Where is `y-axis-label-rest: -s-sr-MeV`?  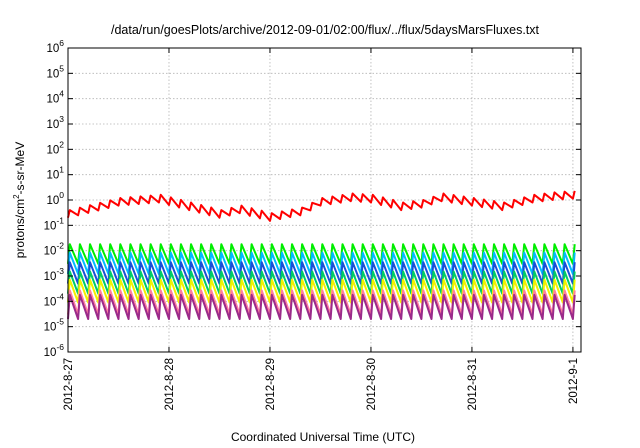 y-axis-label-rest: -s-sr-MeV is located at coordinates (20, 168).